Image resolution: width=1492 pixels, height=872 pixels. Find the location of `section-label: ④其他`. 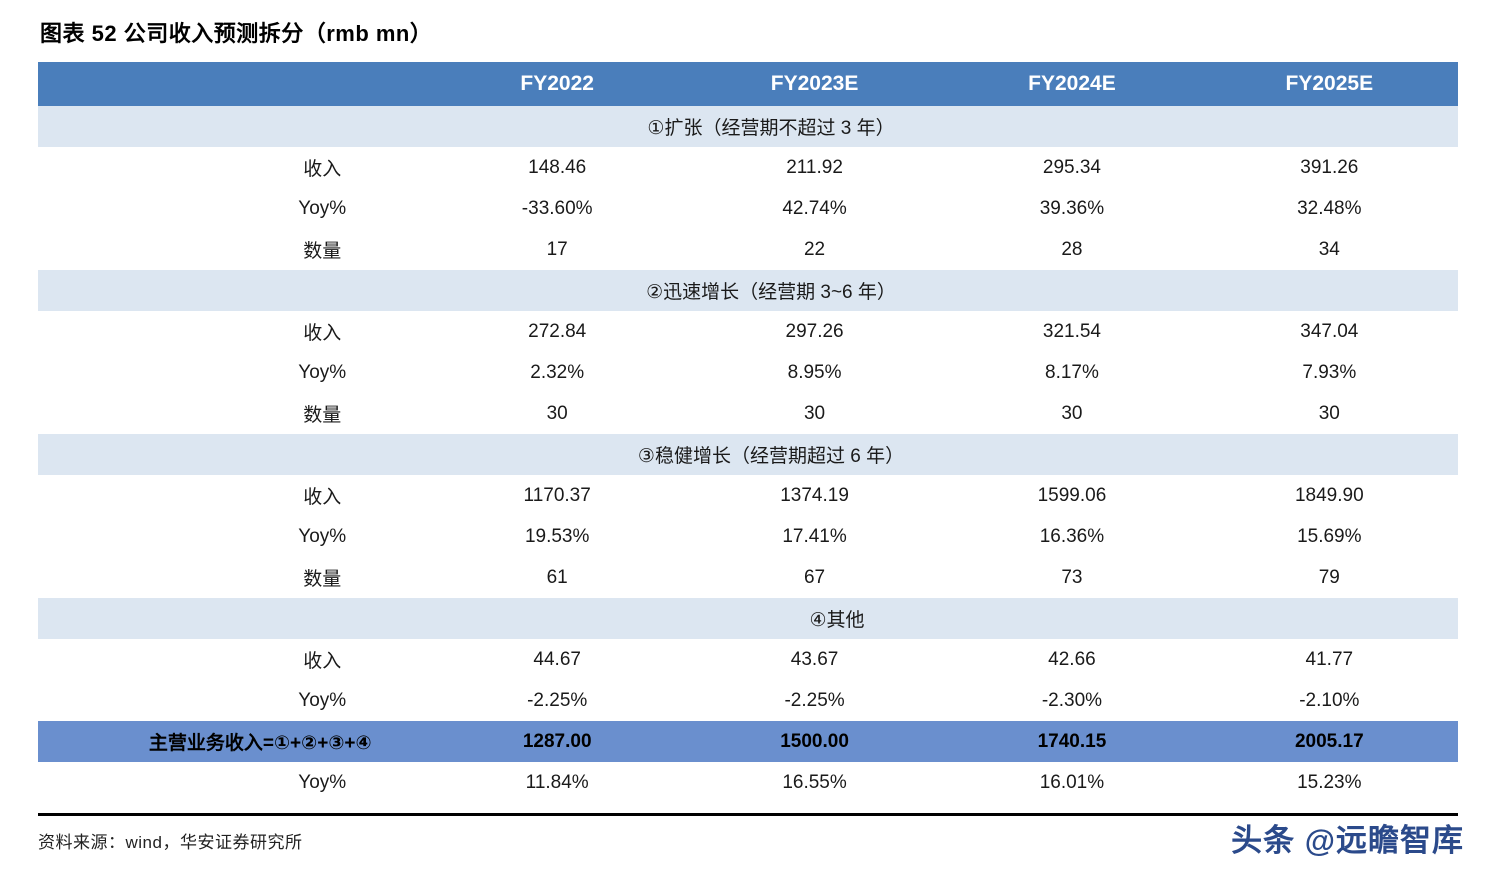

section-label: ④其他 is located at coordinates (748, 618).